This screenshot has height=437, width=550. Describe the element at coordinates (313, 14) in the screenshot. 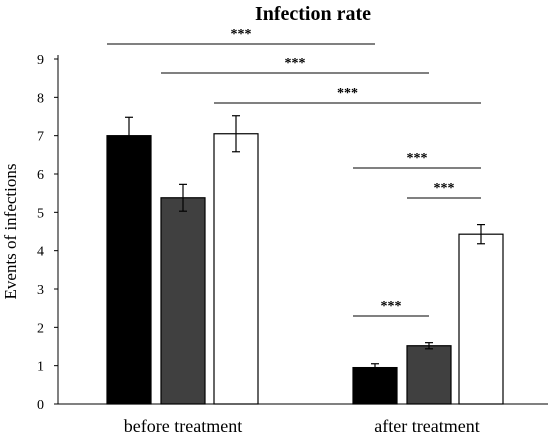

I see `chart-title: Infection rate` at that location.